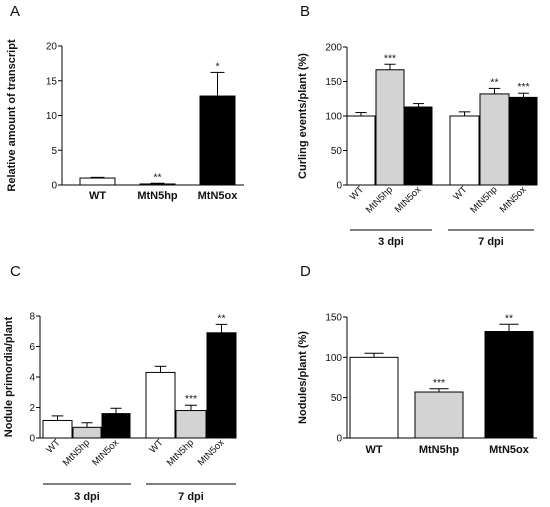  What do you see at coordinates (15, 271) in the screenshot?
I see `panel-letter: C` at bounding box center [15, 271].